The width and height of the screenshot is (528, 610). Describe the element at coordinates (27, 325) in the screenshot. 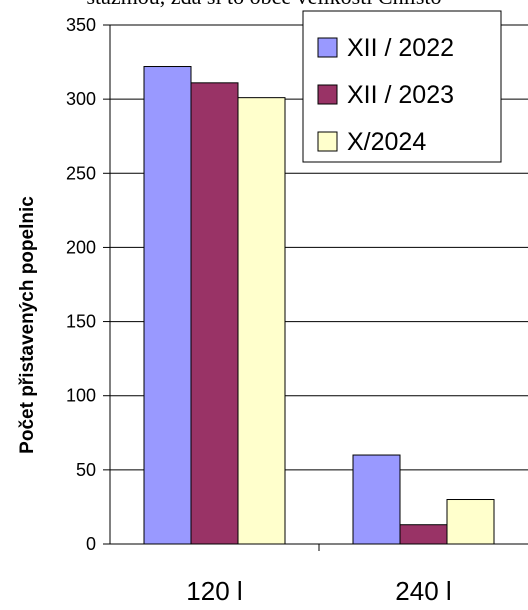

I see `y-axis-label: Počet přistavených popelnic` at that location.